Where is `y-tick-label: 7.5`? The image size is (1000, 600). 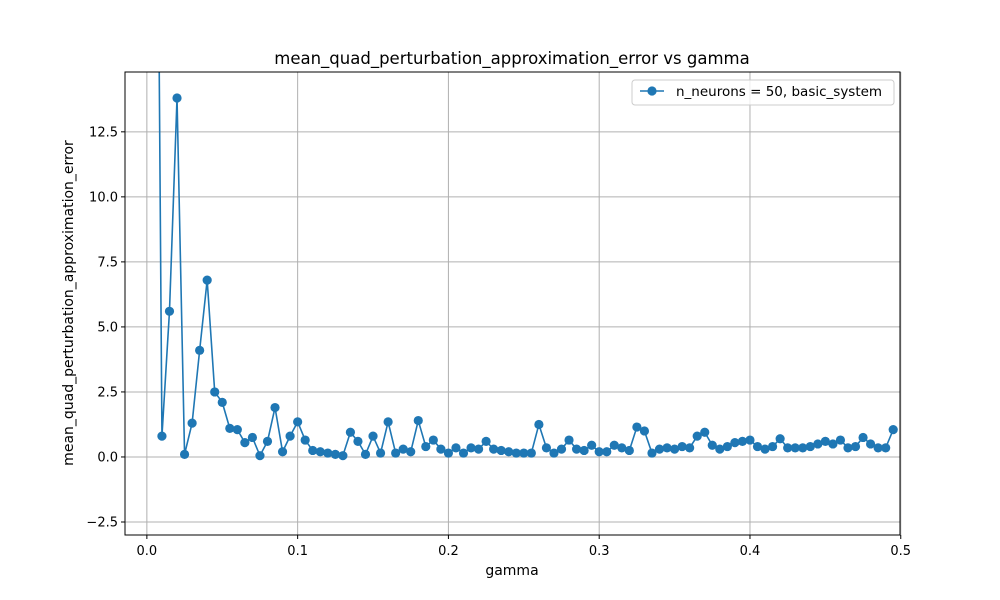 y-tick-label: 7.5 is located at coordinates (107, 262).